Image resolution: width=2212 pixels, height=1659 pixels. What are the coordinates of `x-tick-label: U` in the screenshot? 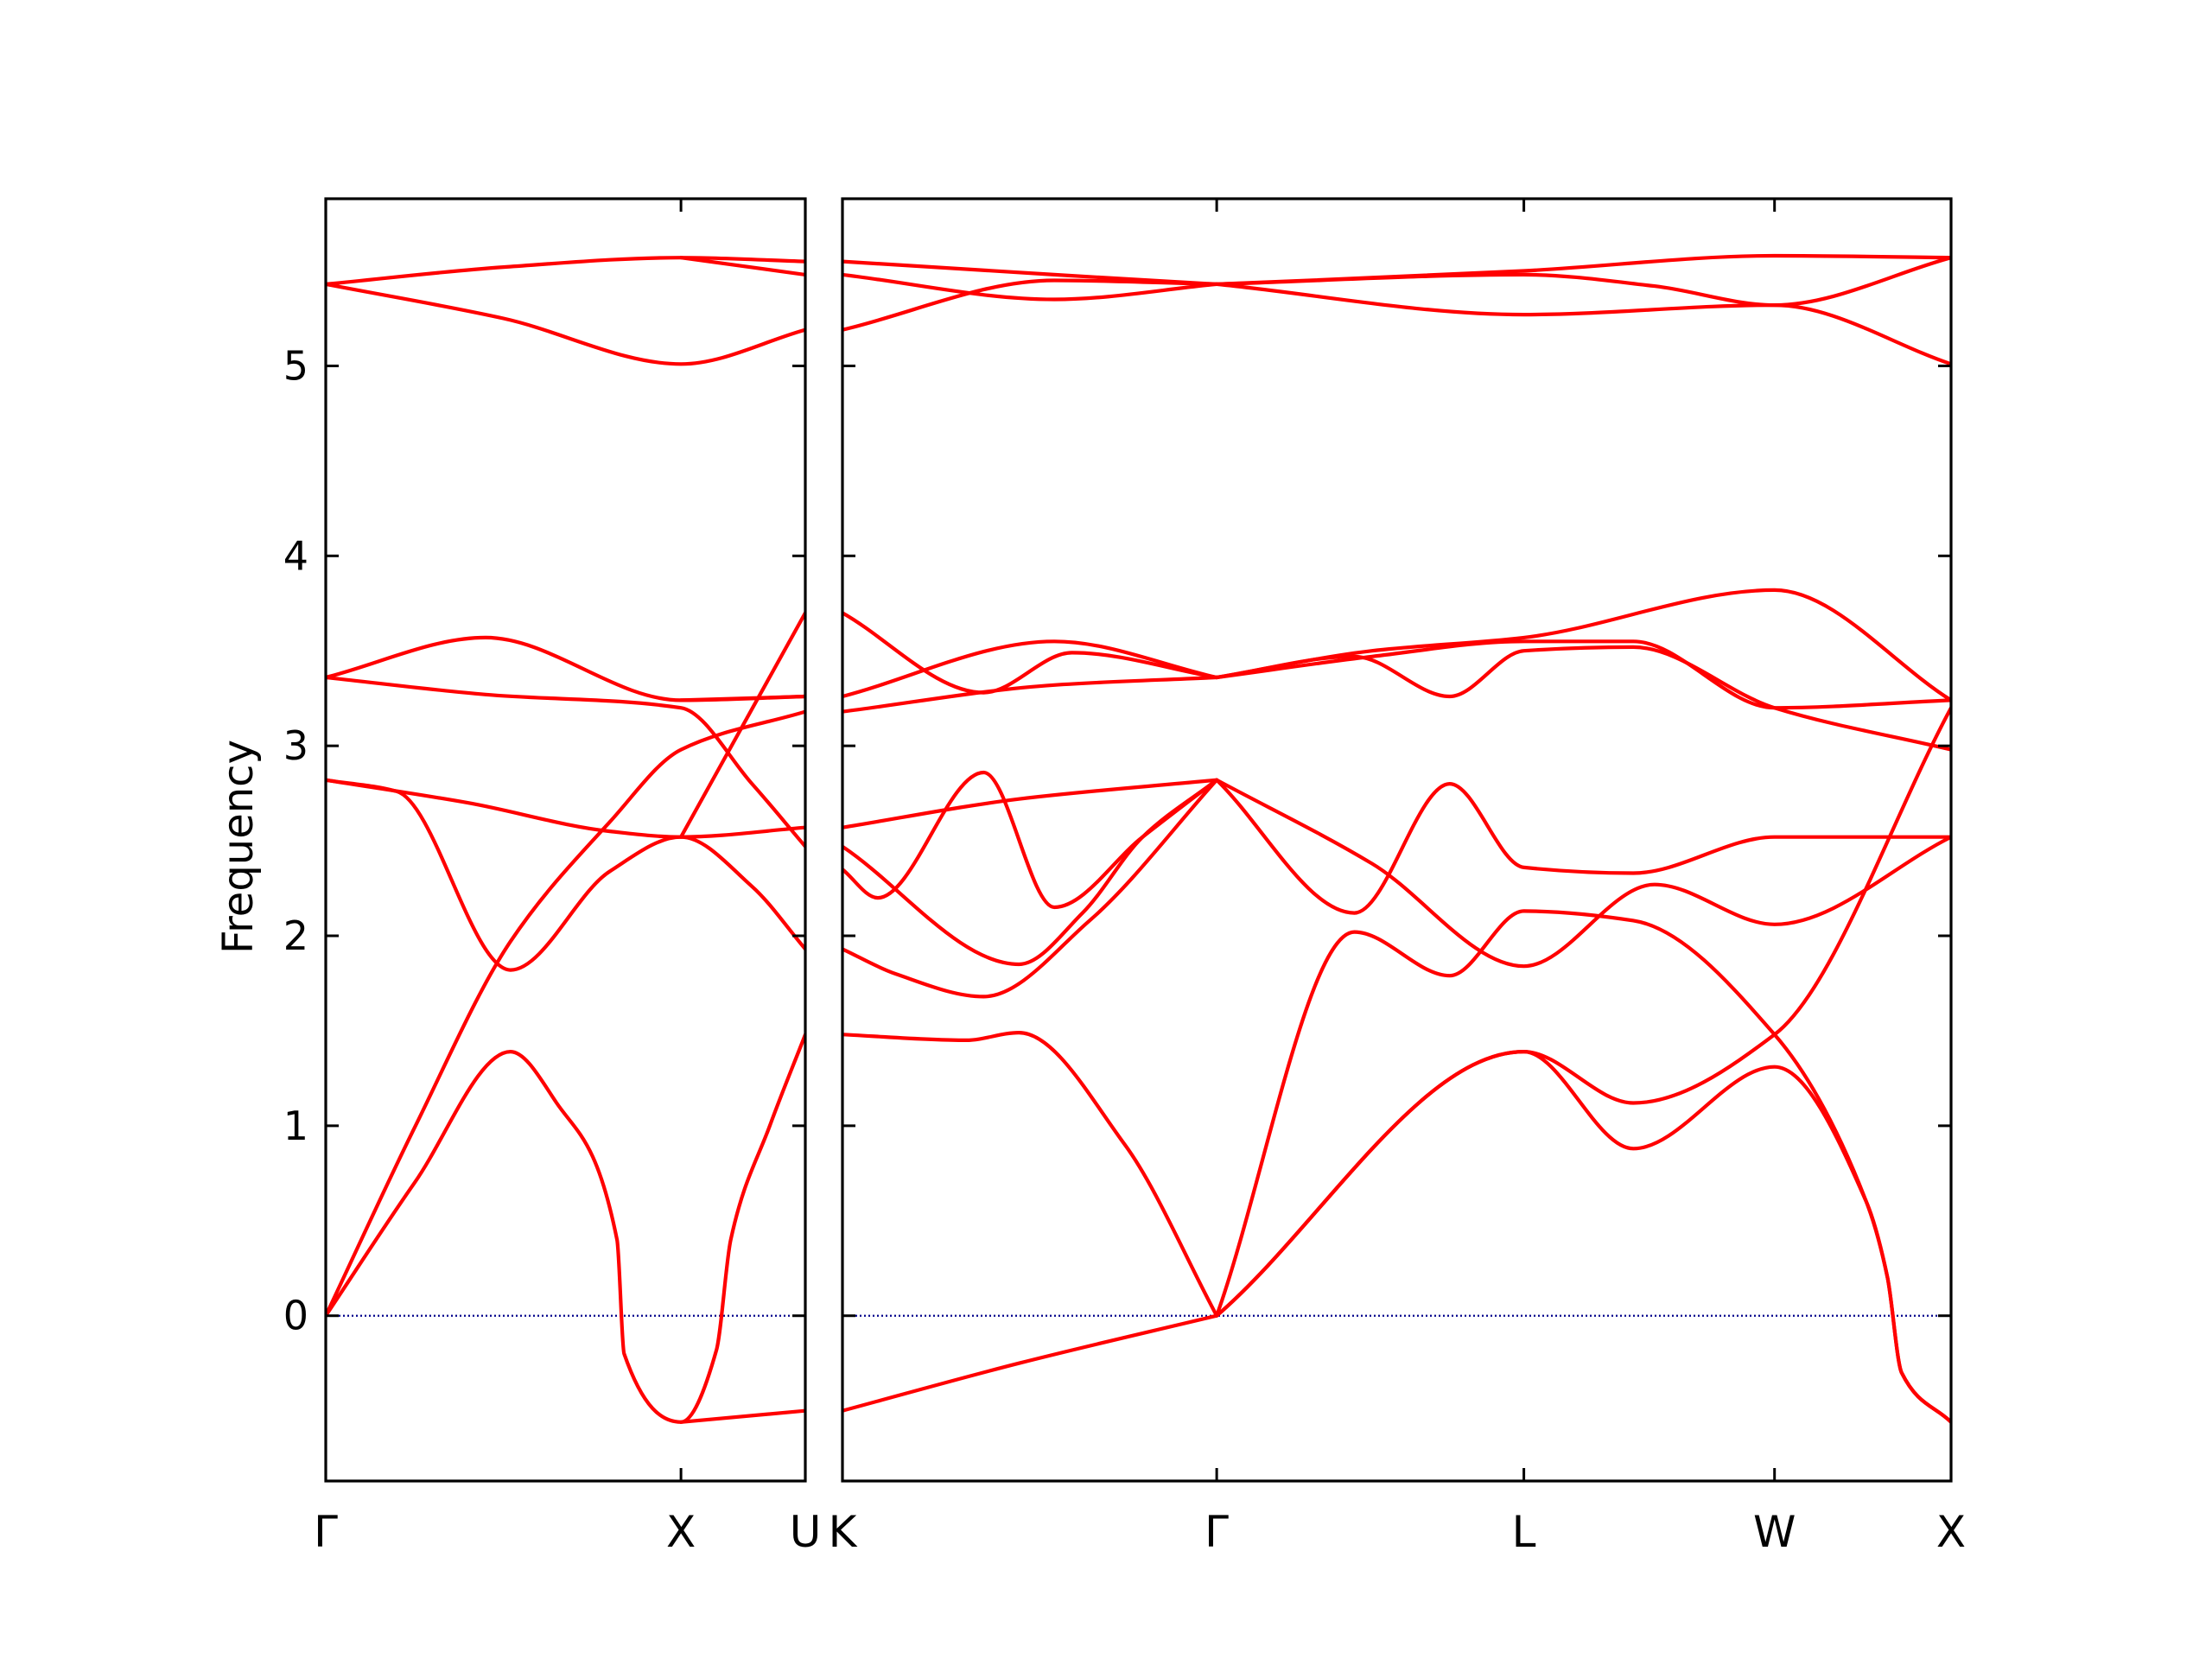 It's located at (806, 1532).